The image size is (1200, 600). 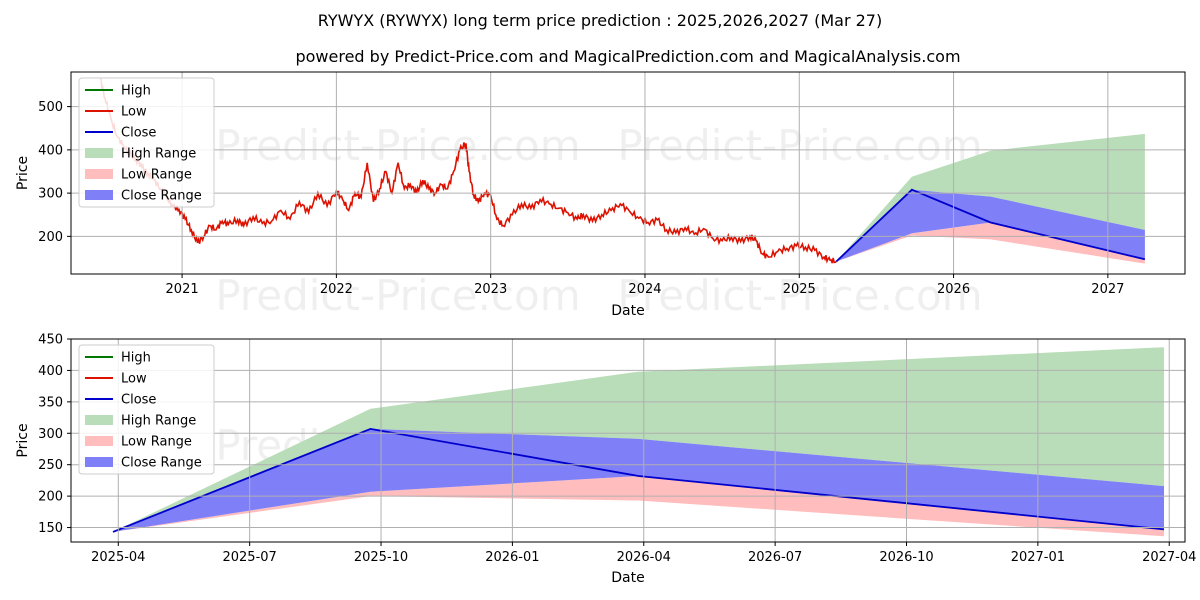 What do you see at coordinates (490, 289) in the screenshot?
I see `x-tick-label: 2023` at bounding box center [490, 289].